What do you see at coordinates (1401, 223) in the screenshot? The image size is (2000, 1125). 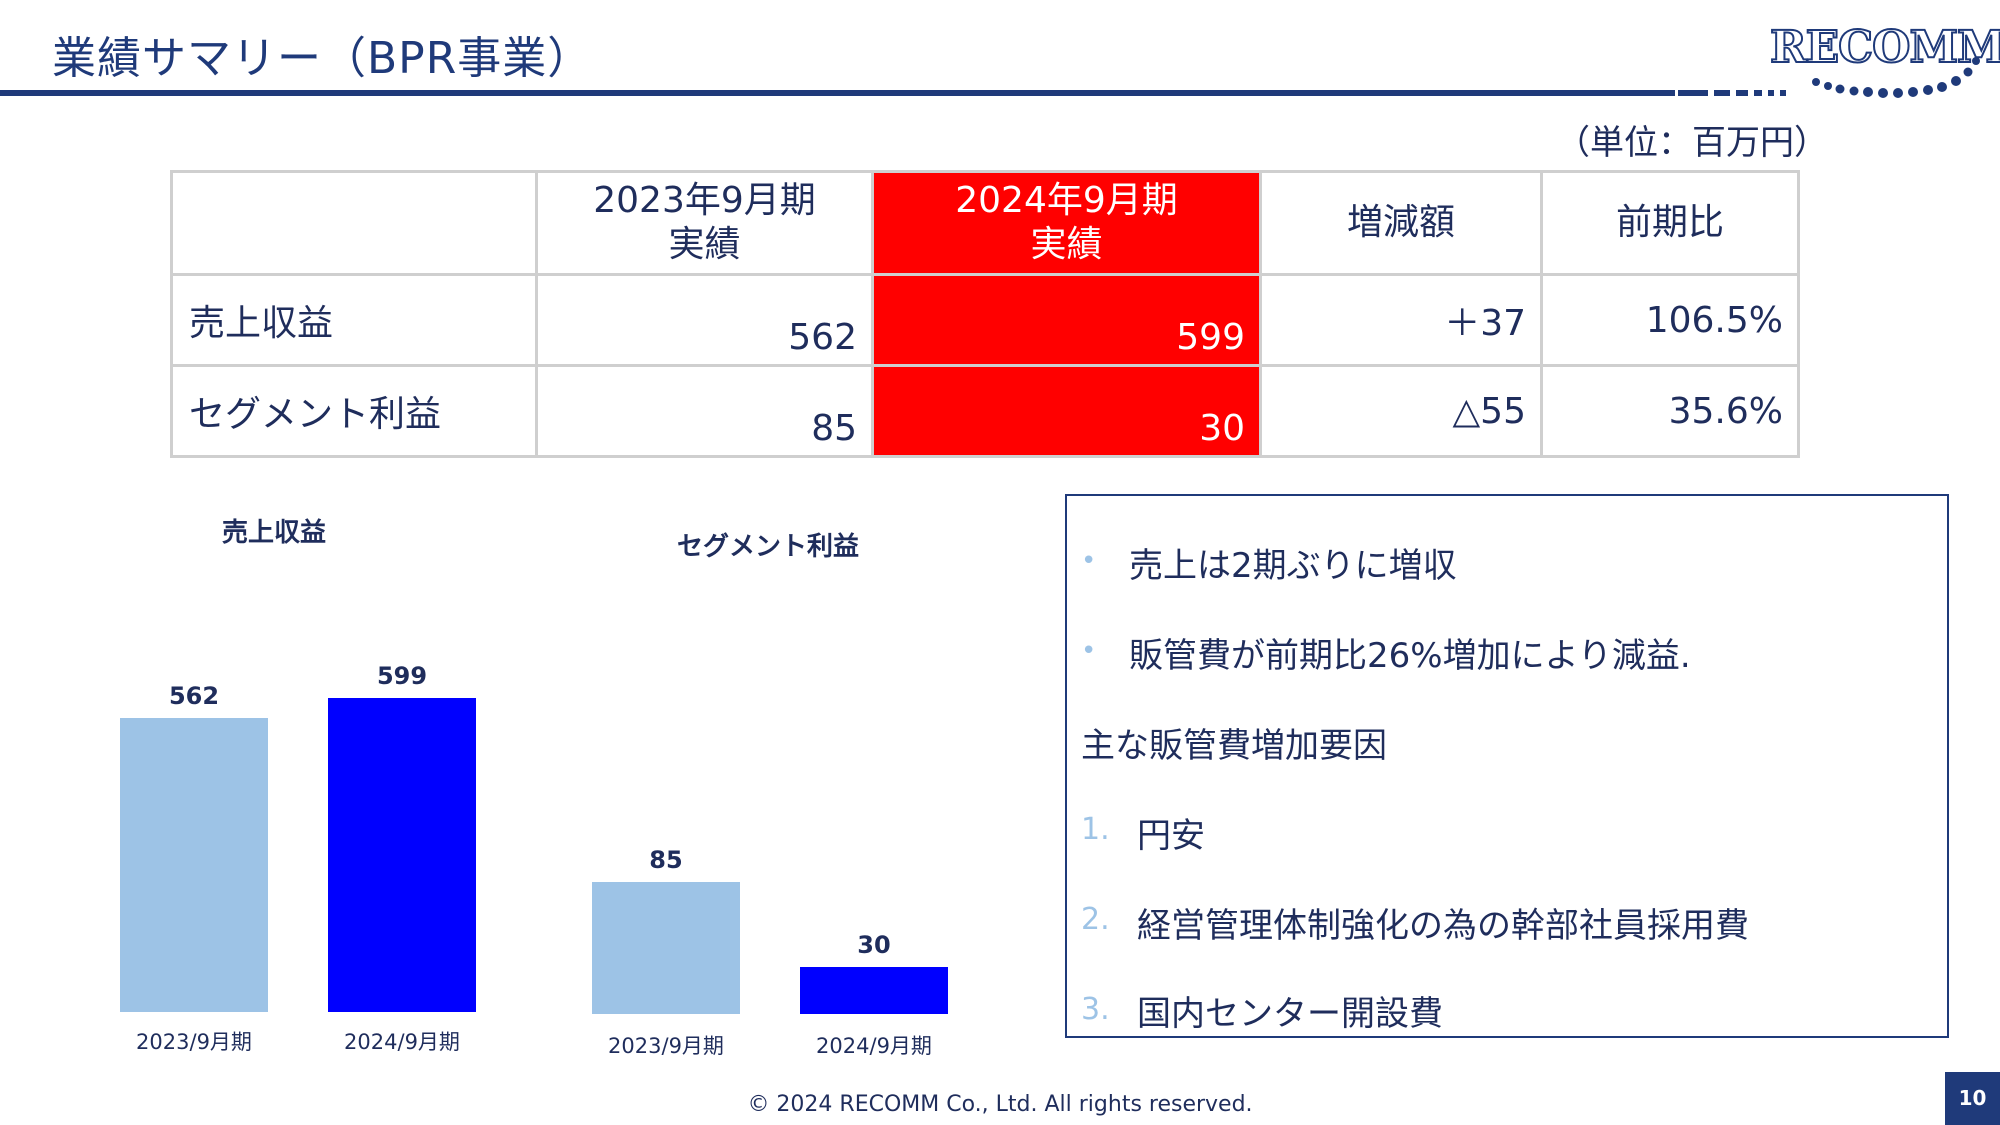 I see `header-cell-diff: 増減額` at bounding box center [1401, 223].